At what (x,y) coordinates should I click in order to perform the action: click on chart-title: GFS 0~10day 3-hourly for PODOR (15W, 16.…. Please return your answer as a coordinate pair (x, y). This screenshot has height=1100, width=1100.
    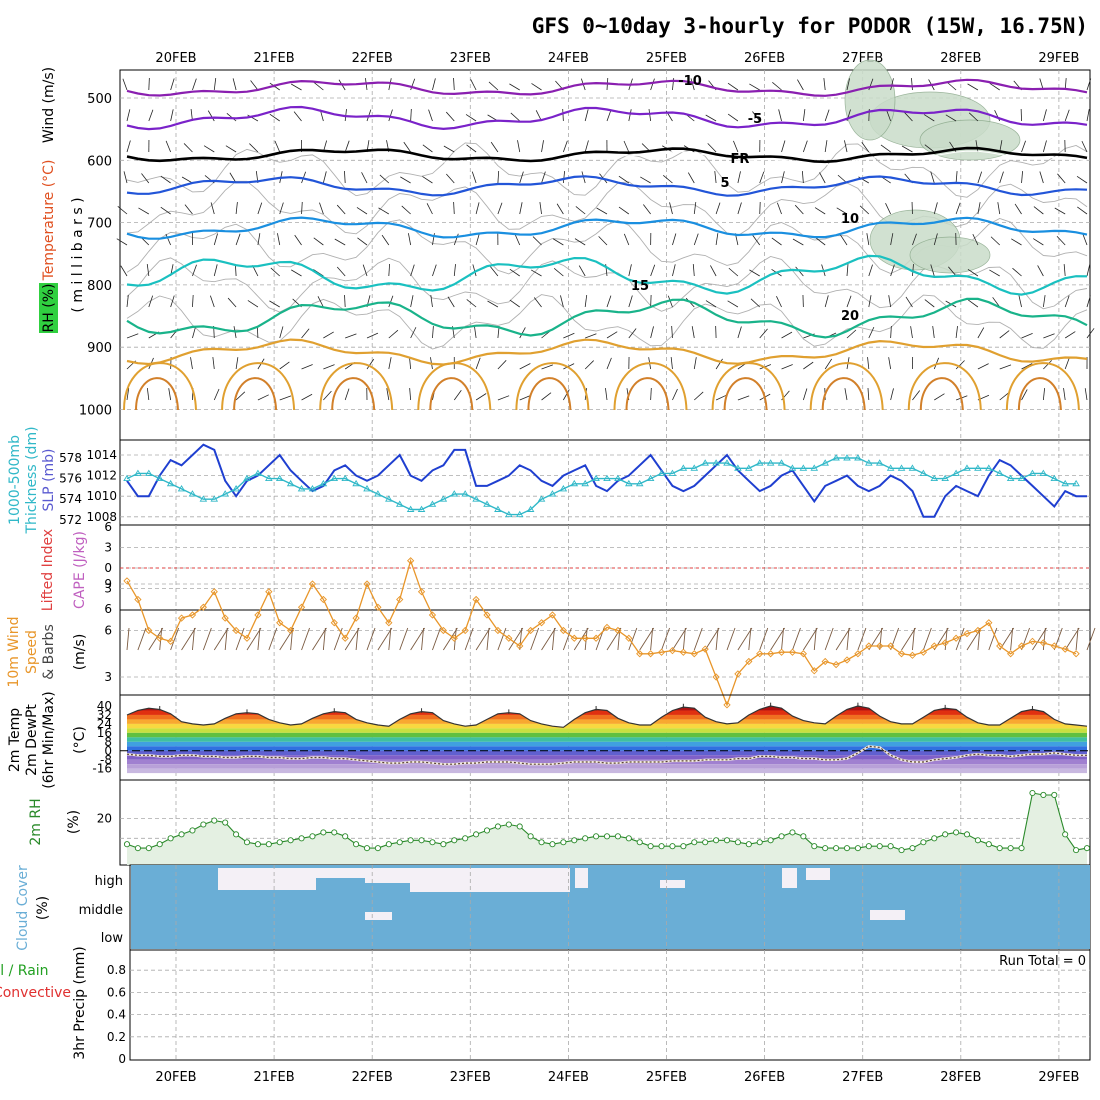
    Looking at the image, I should click on (810, 26).